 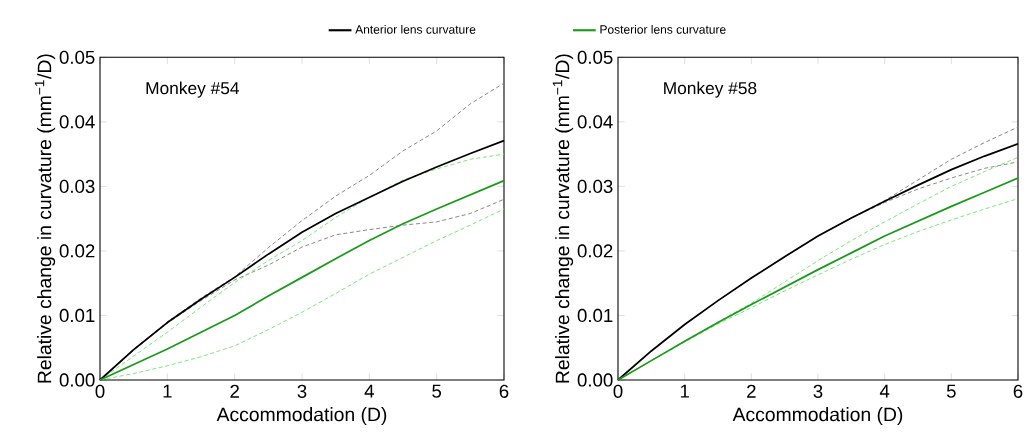 I want to click on legend-label: Posterior lens curvature, so click(x=663, y=29).